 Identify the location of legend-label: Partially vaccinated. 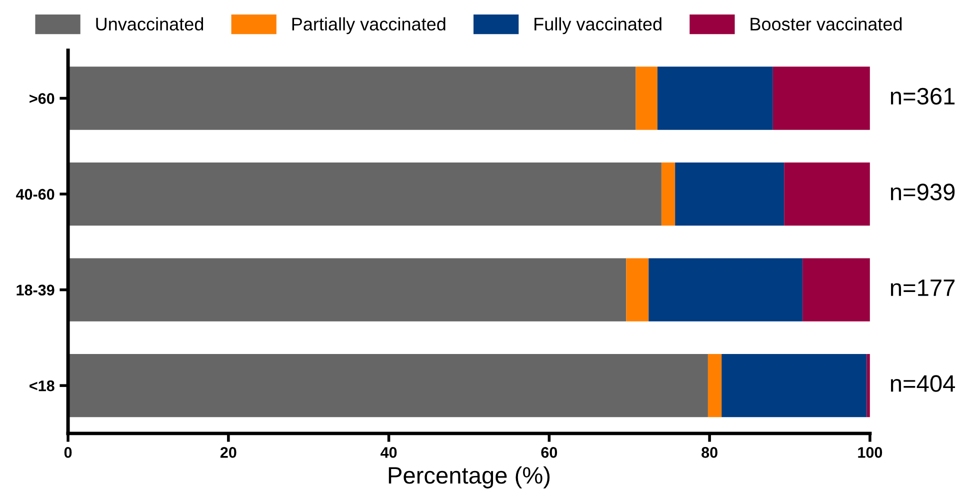
(369, 25).